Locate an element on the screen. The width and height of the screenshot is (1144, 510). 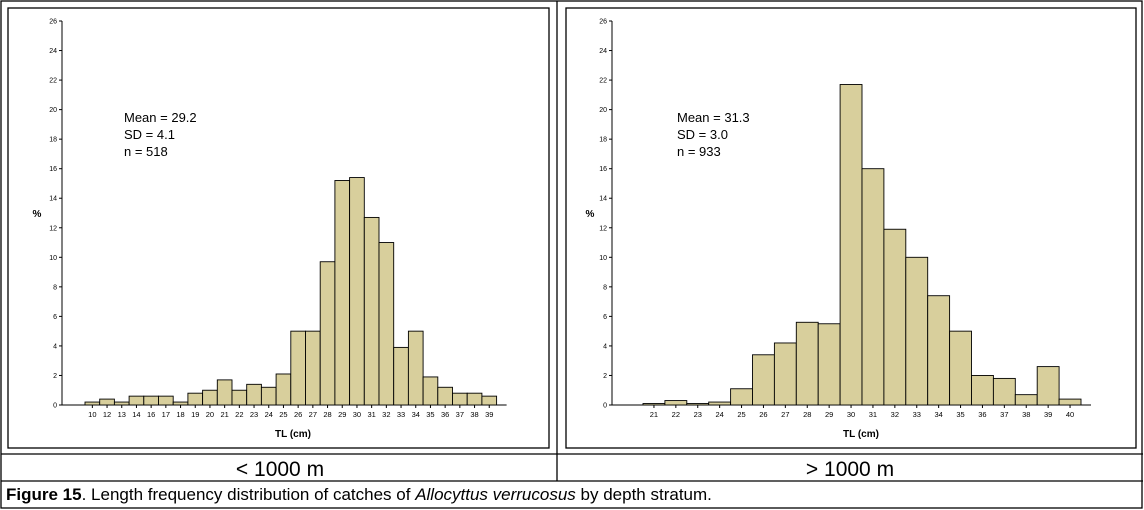
x-tick-label: 19 is located at coordinates (195, 414).